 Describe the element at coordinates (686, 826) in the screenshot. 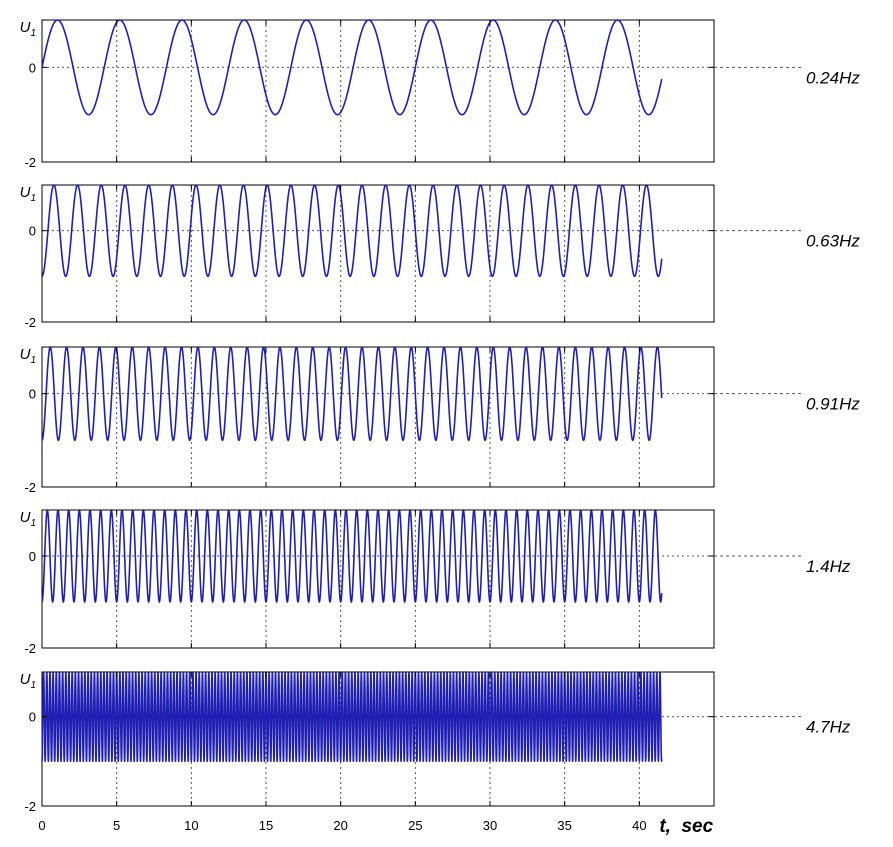

I see `x-axis-label: t, sec` at that location.